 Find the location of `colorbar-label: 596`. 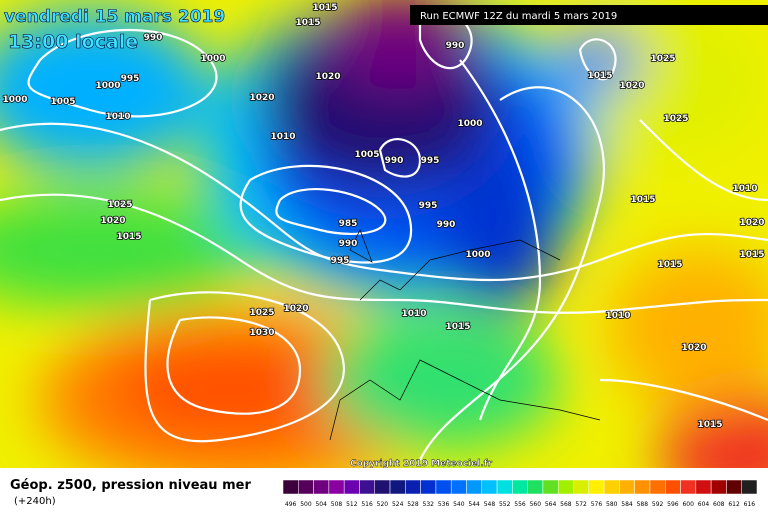

colorbar-label: 596 is located at coordinates (673, 504).